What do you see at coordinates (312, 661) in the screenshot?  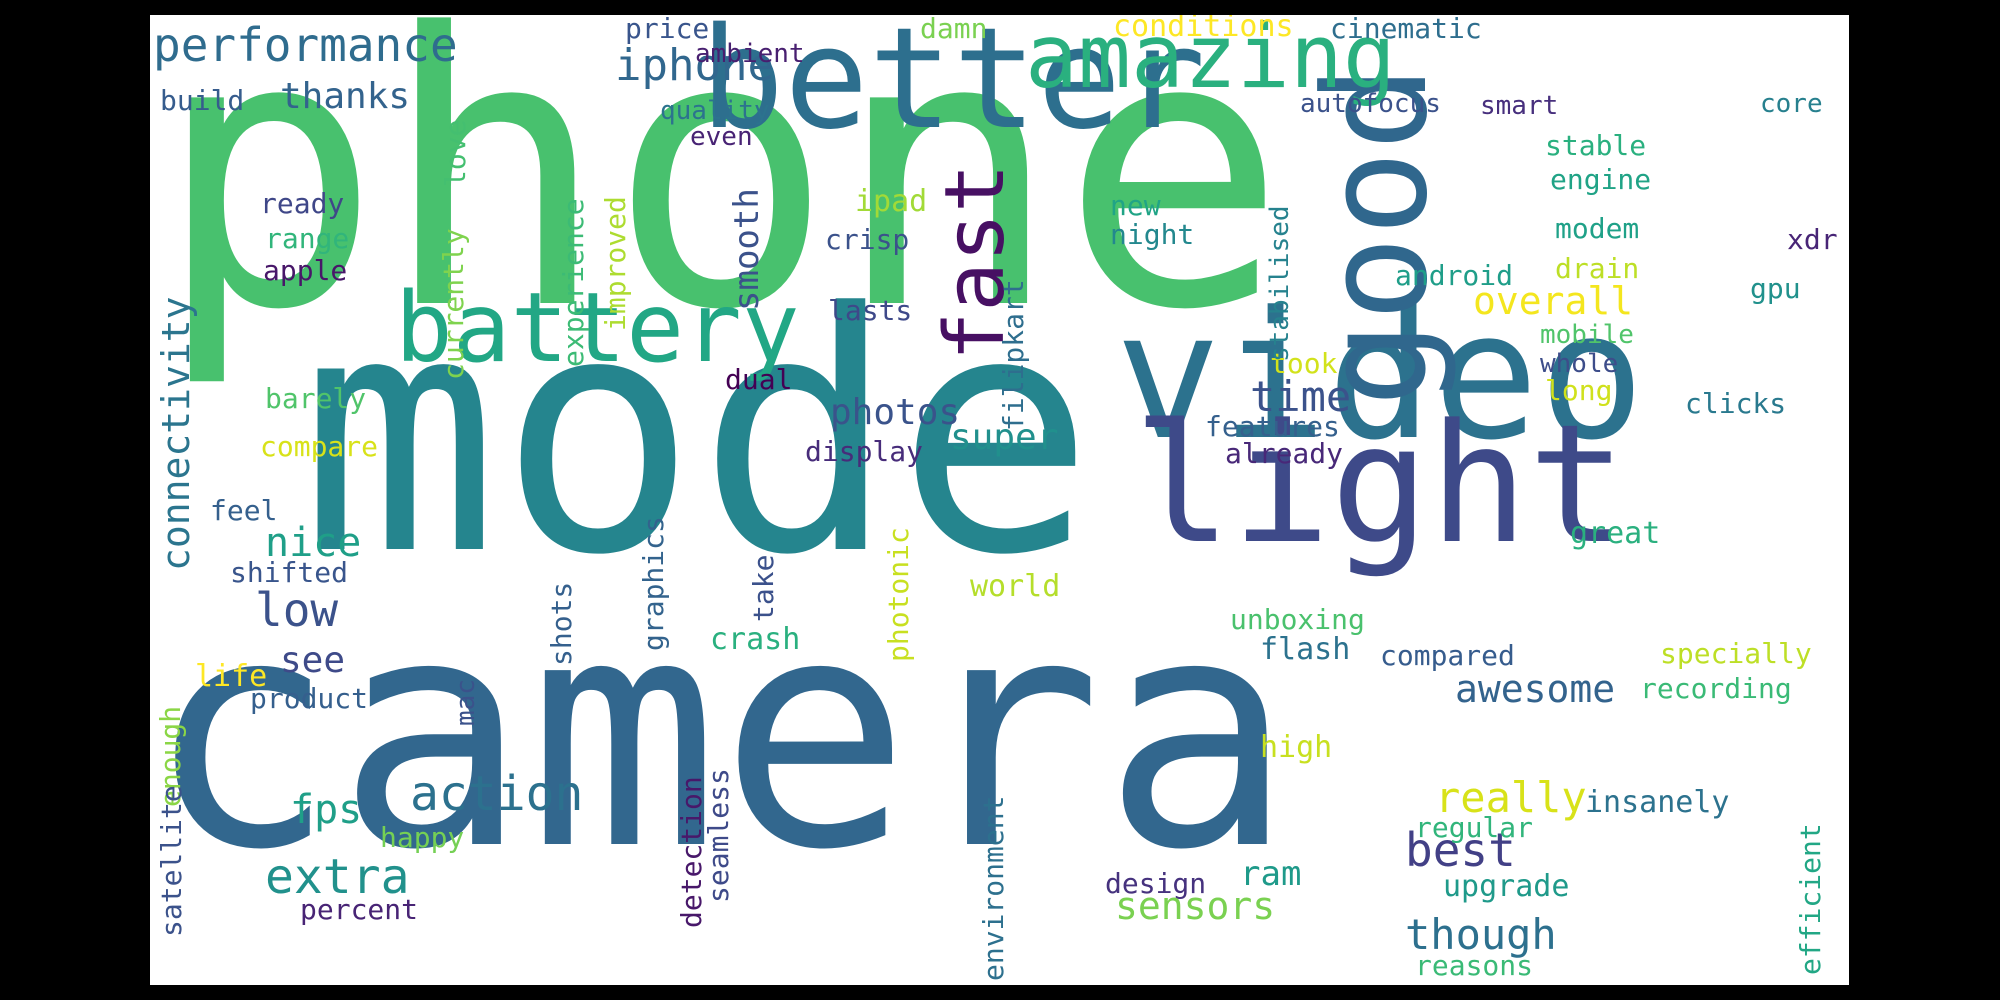 I see `word-see: see` at bounding box center [312, 661].